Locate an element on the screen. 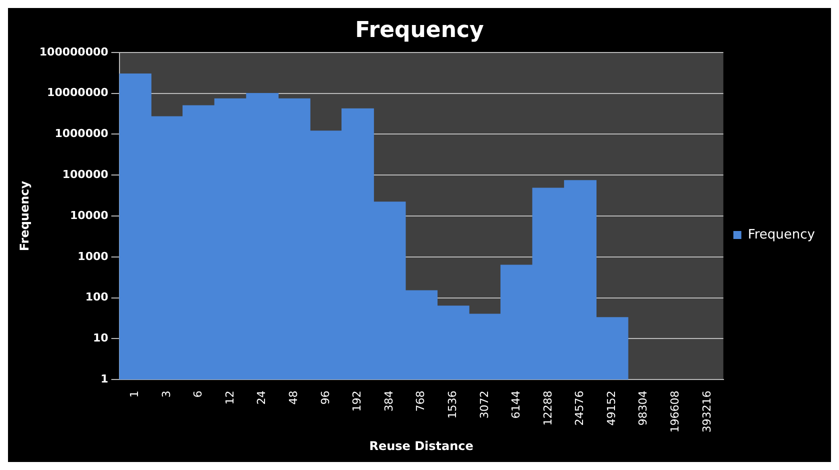  x-tick-label: 3072 is located at coordinates (484, 404).